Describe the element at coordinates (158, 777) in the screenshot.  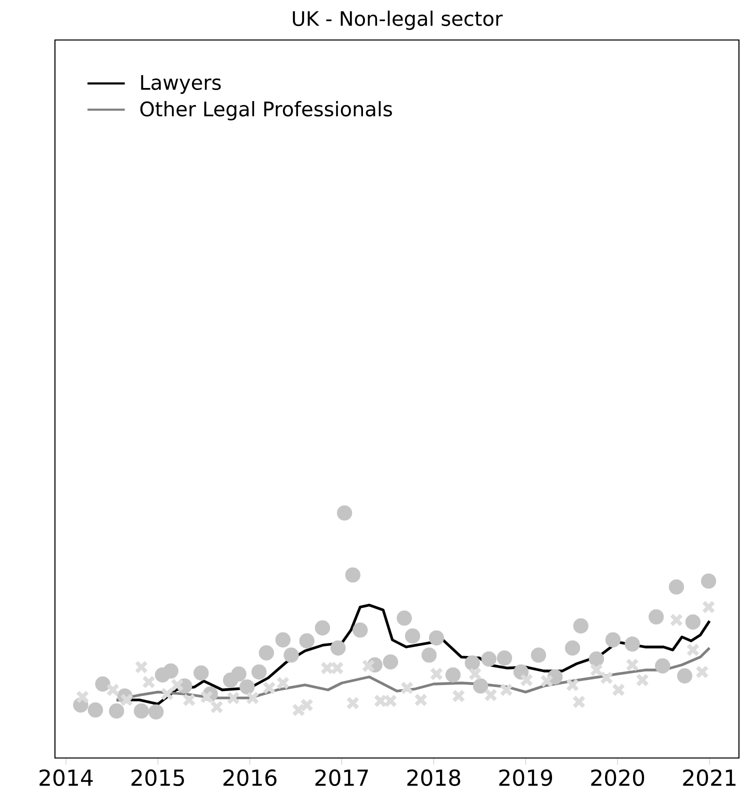
I see `x-tick-label: 2015` at that location.